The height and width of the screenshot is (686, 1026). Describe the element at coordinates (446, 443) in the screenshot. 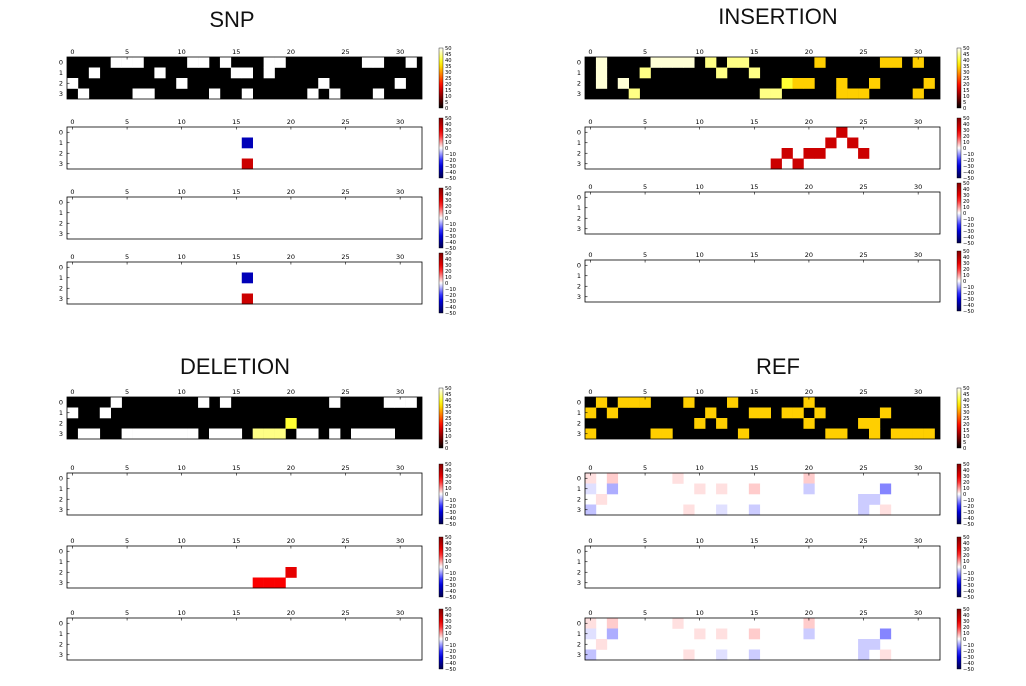

I see `colorbar-tick-label: 5` at that location.